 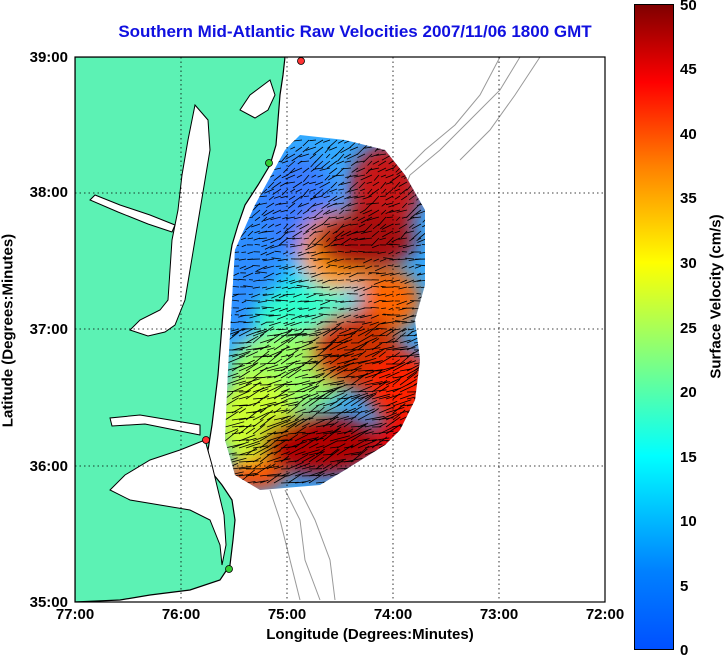 What do you see at coordinates (257, 99) in the screenshot?
I see `delaware-bay` at bounding box center [257, 99].